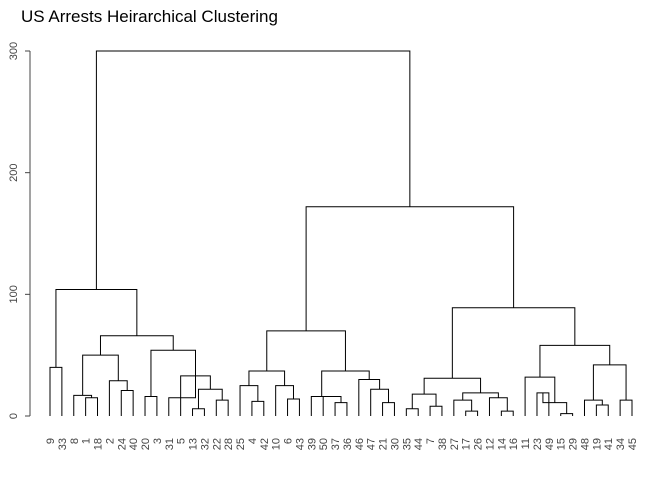  I want to click on leaf-label-3: 3, so click(158, 441).